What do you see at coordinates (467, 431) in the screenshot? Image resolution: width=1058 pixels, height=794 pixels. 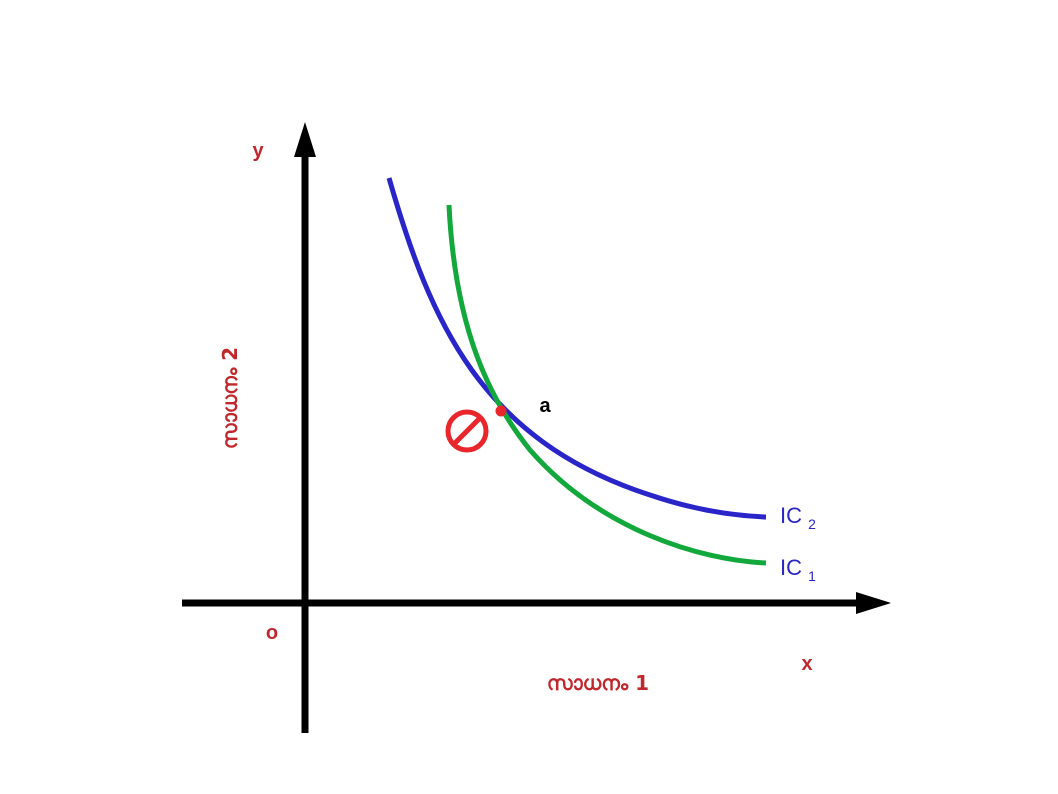 I see `prohibited-icon` at bounding box center [467, 431].